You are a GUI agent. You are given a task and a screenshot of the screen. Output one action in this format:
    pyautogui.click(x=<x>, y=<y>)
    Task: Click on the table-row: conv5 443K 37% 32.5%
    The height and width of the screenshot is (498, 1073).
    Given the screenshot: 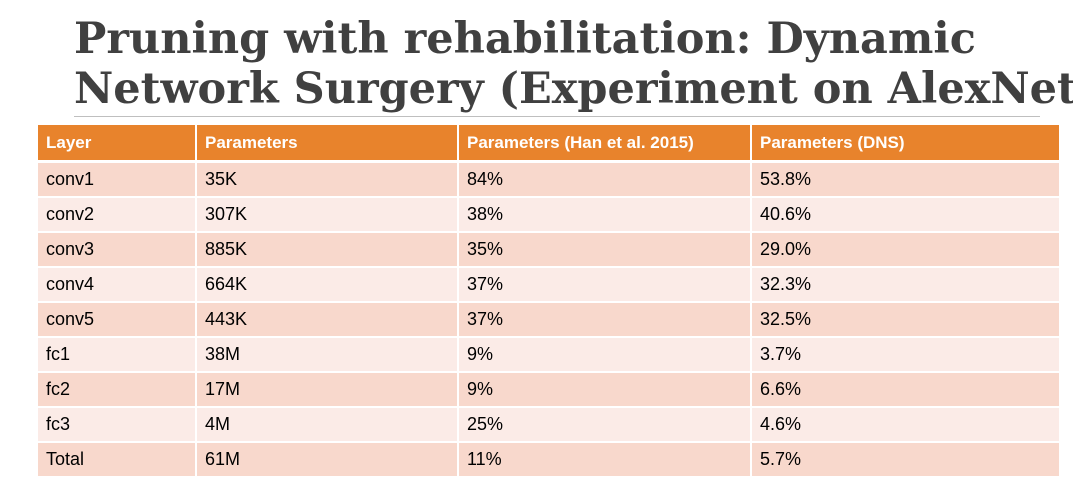 What is the action you would take?
    pyautogui.click(x=548, y=320)
    